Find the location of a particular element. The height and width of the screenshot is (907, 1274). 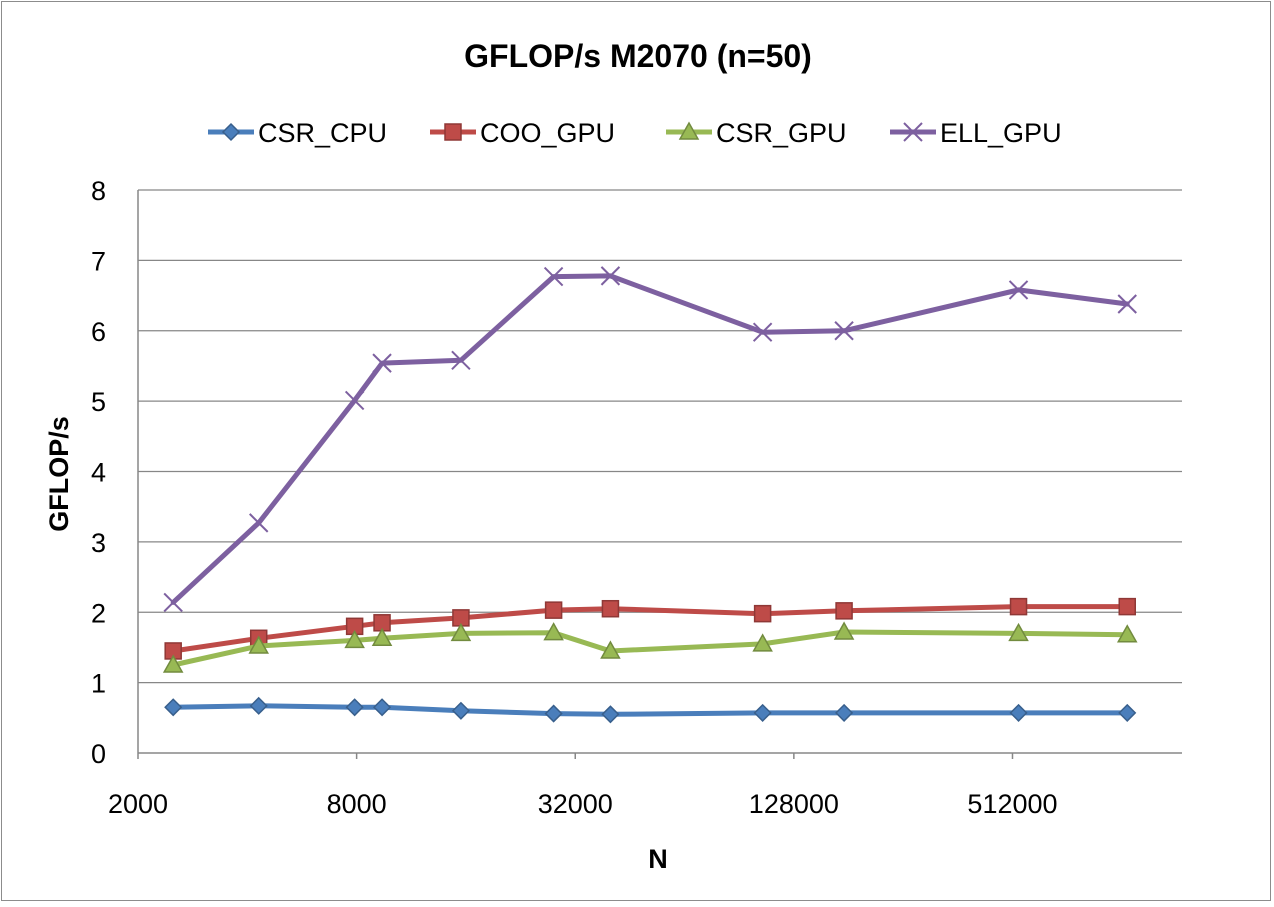

legend-item: ELL_GPU is located at coordinates (976, 133).